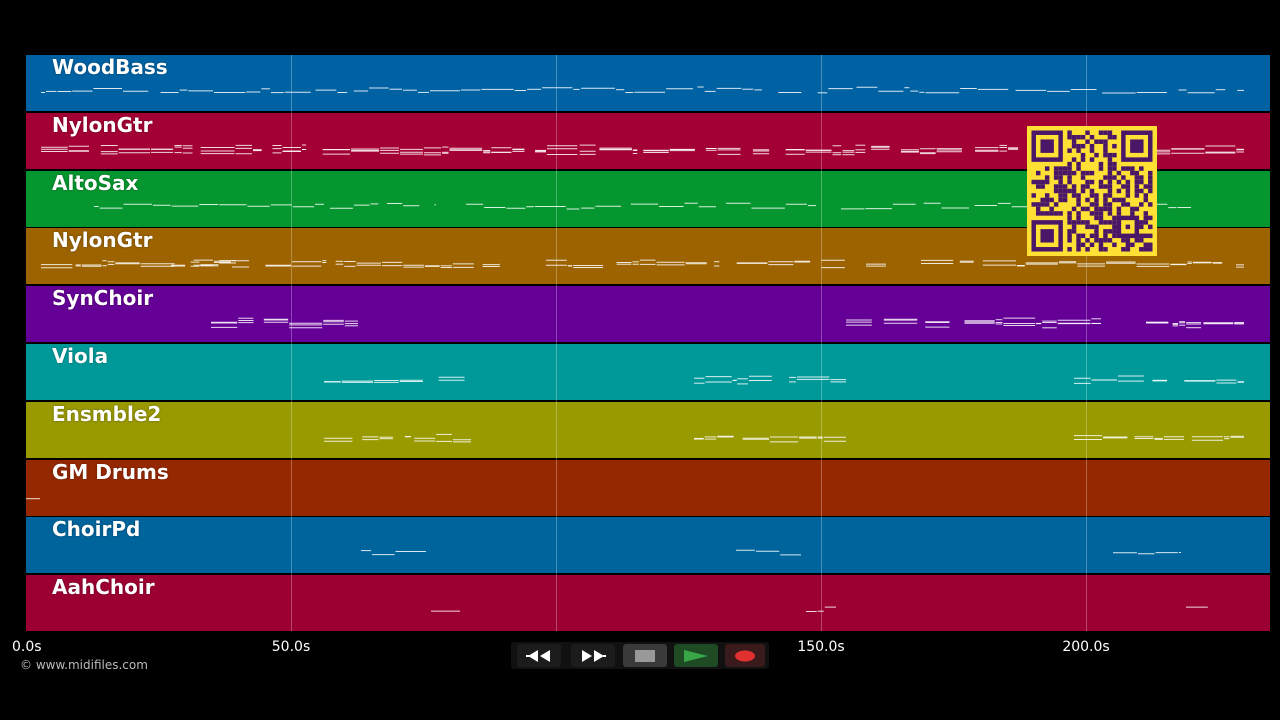  Describe the element at coordinates (648, 487) in the screenshot. I see `track-lane: GM Drums` at that location.